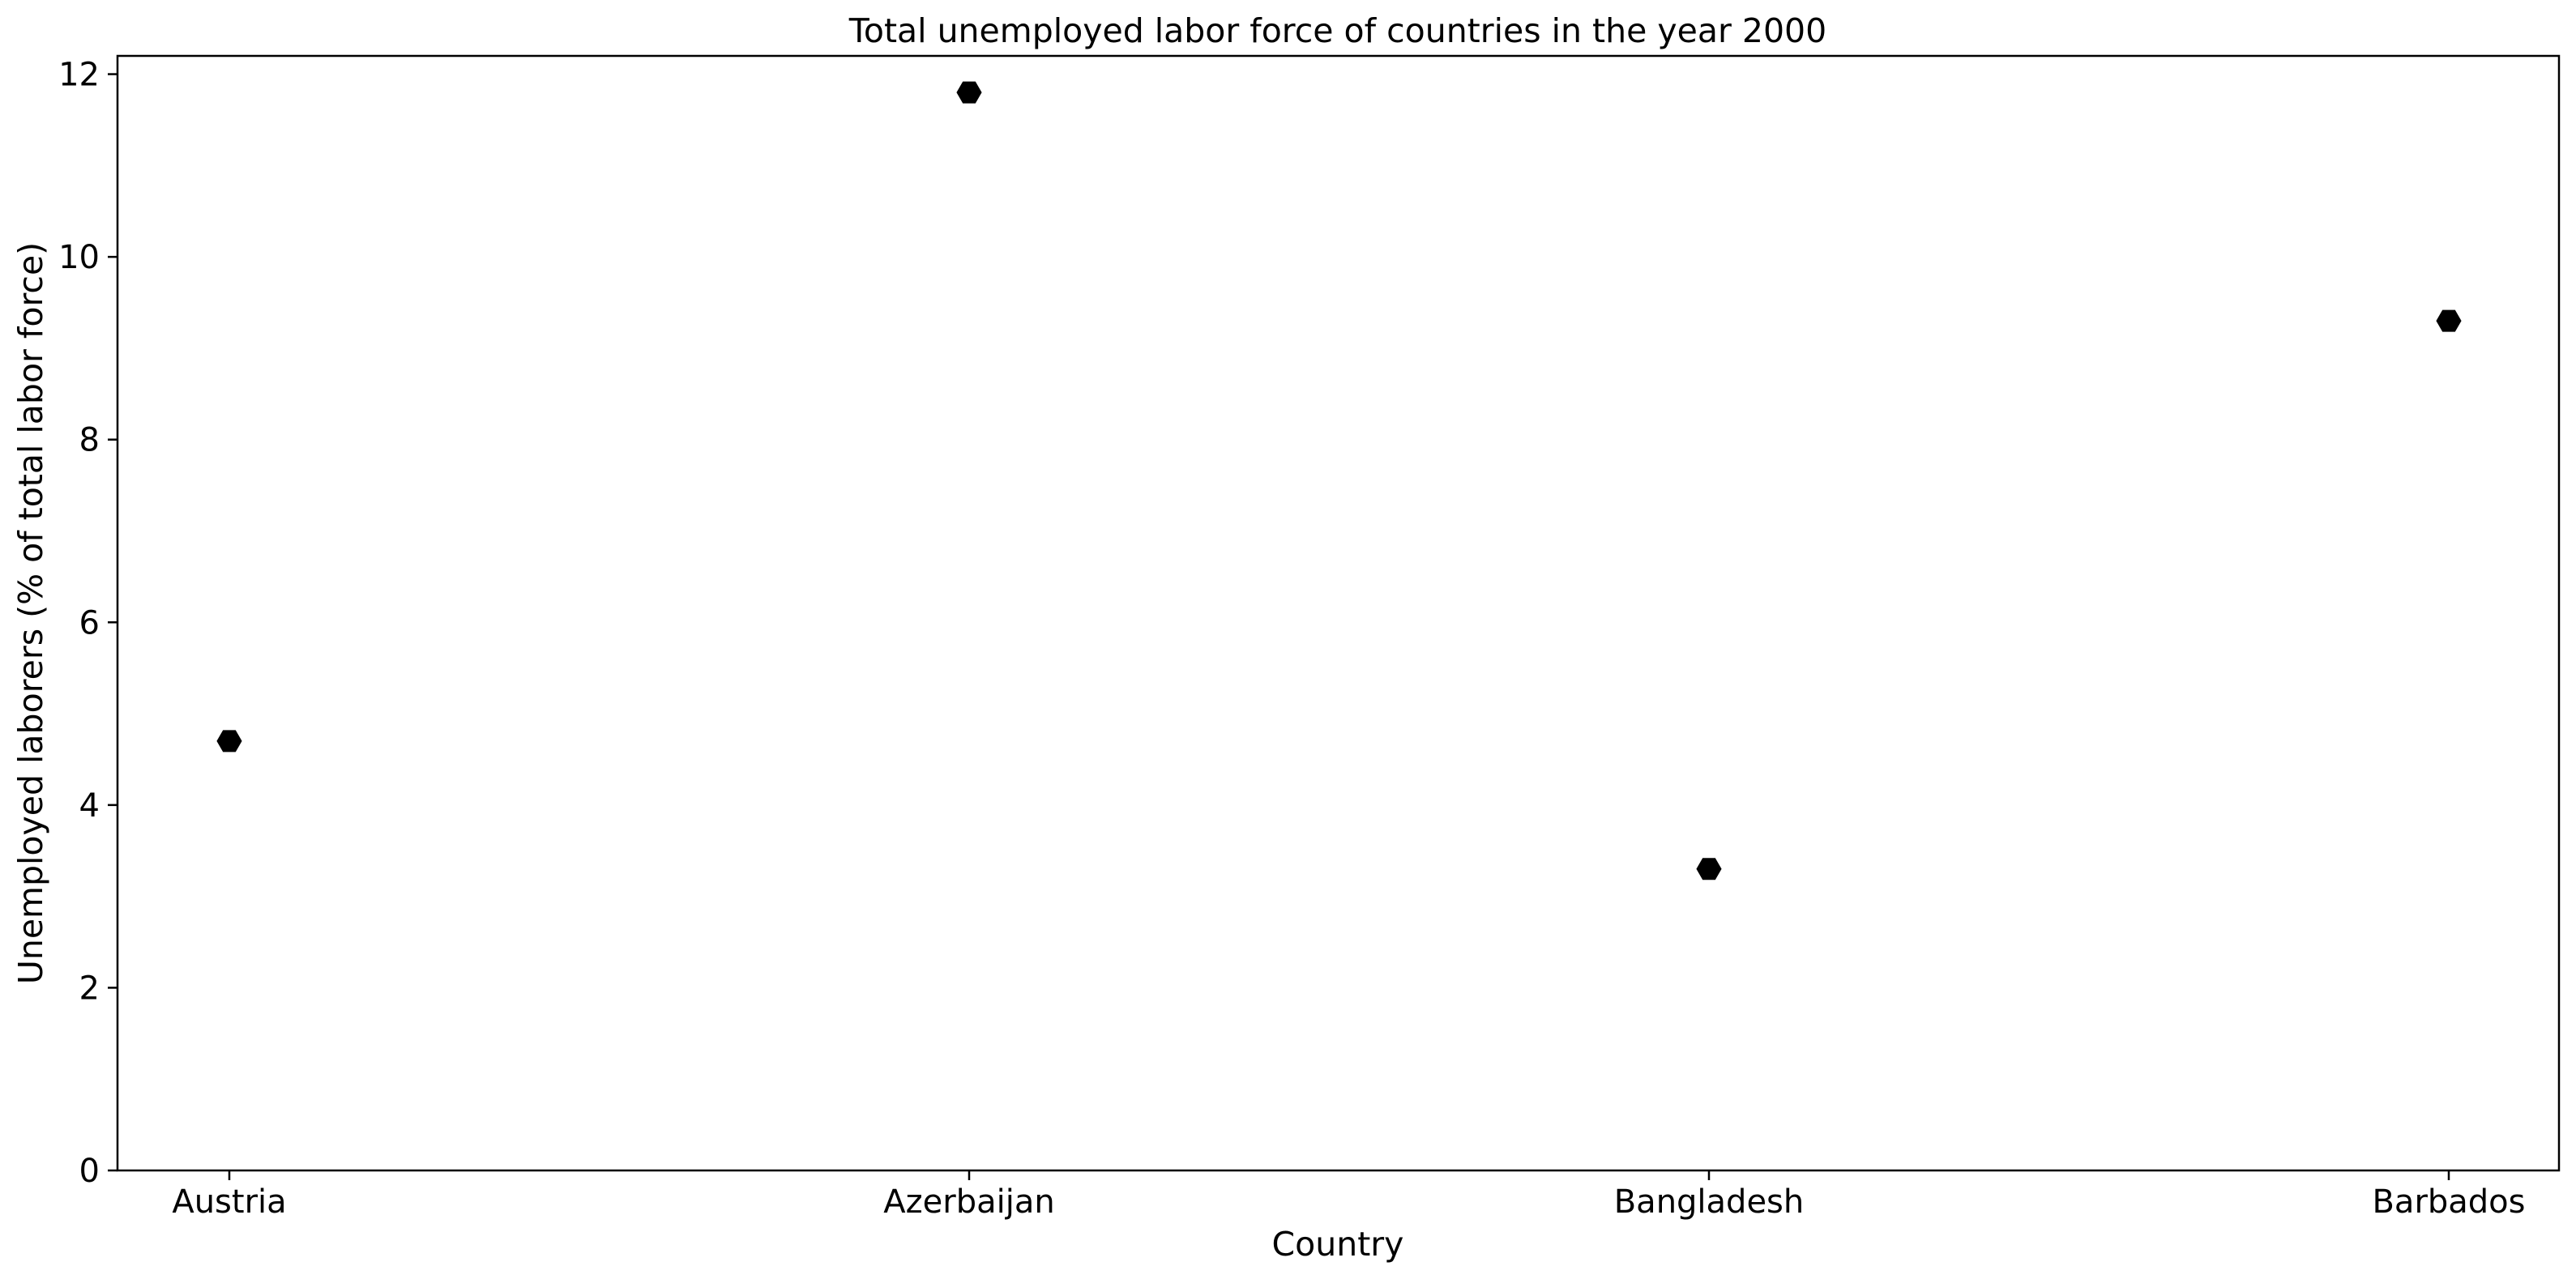 The image size is (2576, 1279). I want to click on y-tick-label: 6, so click(89, 623).